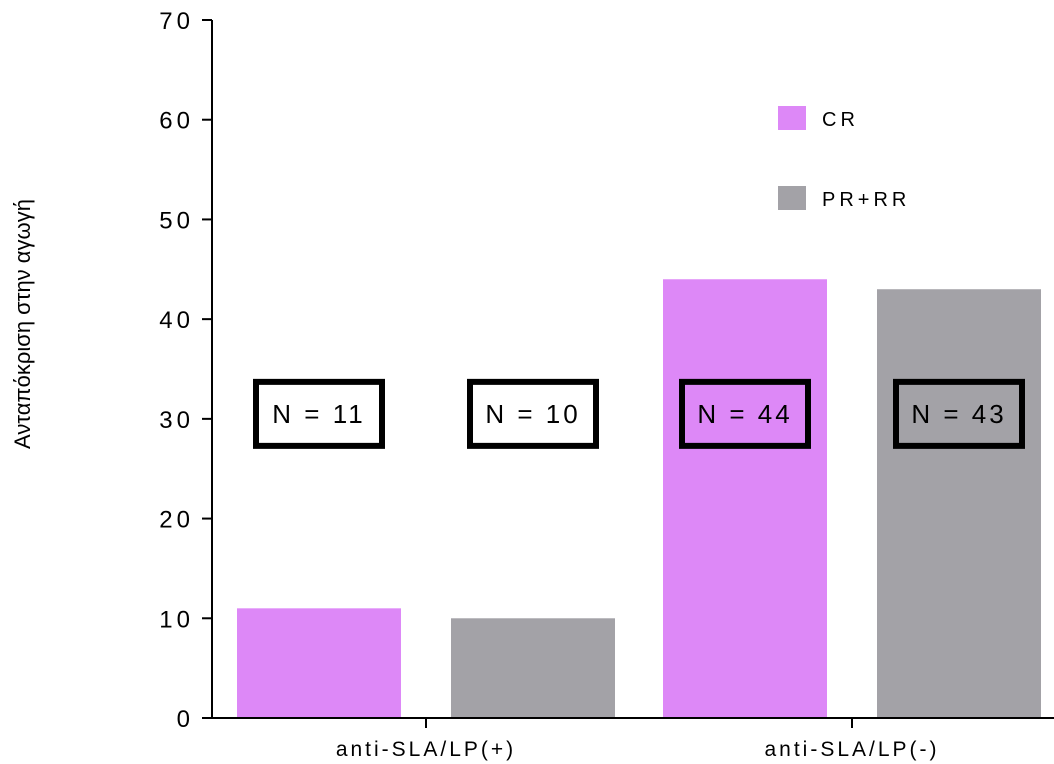  What do you see at coordinates (426, 749) in the screenshot?
I see `x-category-label: anti-SLA/LP(+)` at bounding box center [426, 749].